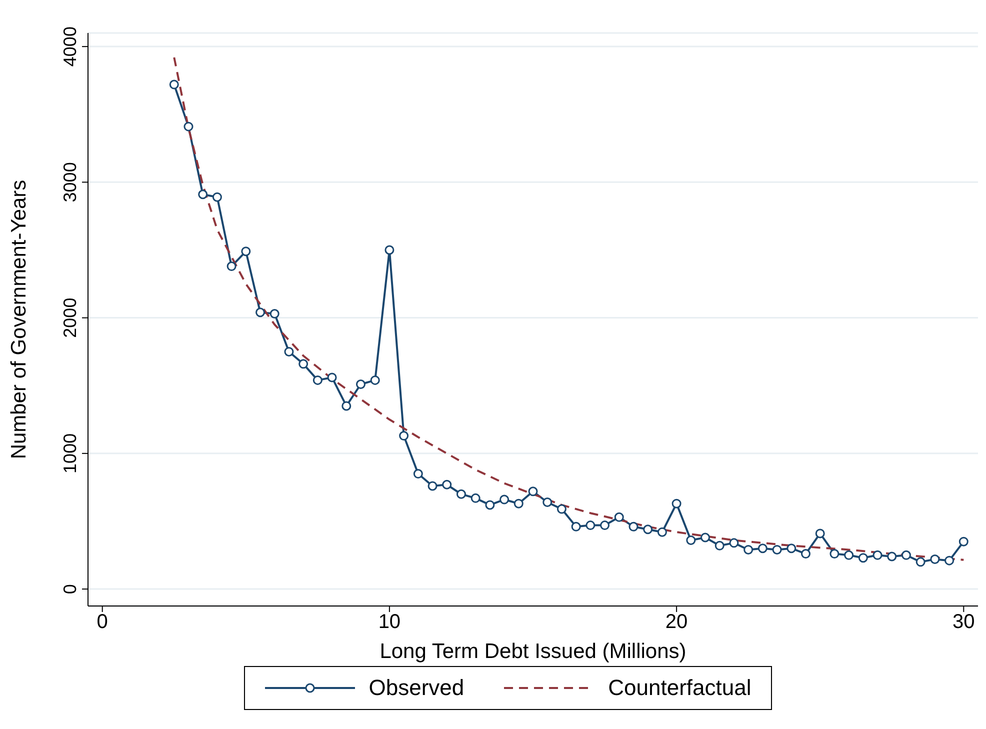 The width and height of the screenshot is (986, 729). Describe the element at coordinates (680, 688) in the screenshot. I see `legend-label: Counterfactual` at that location.